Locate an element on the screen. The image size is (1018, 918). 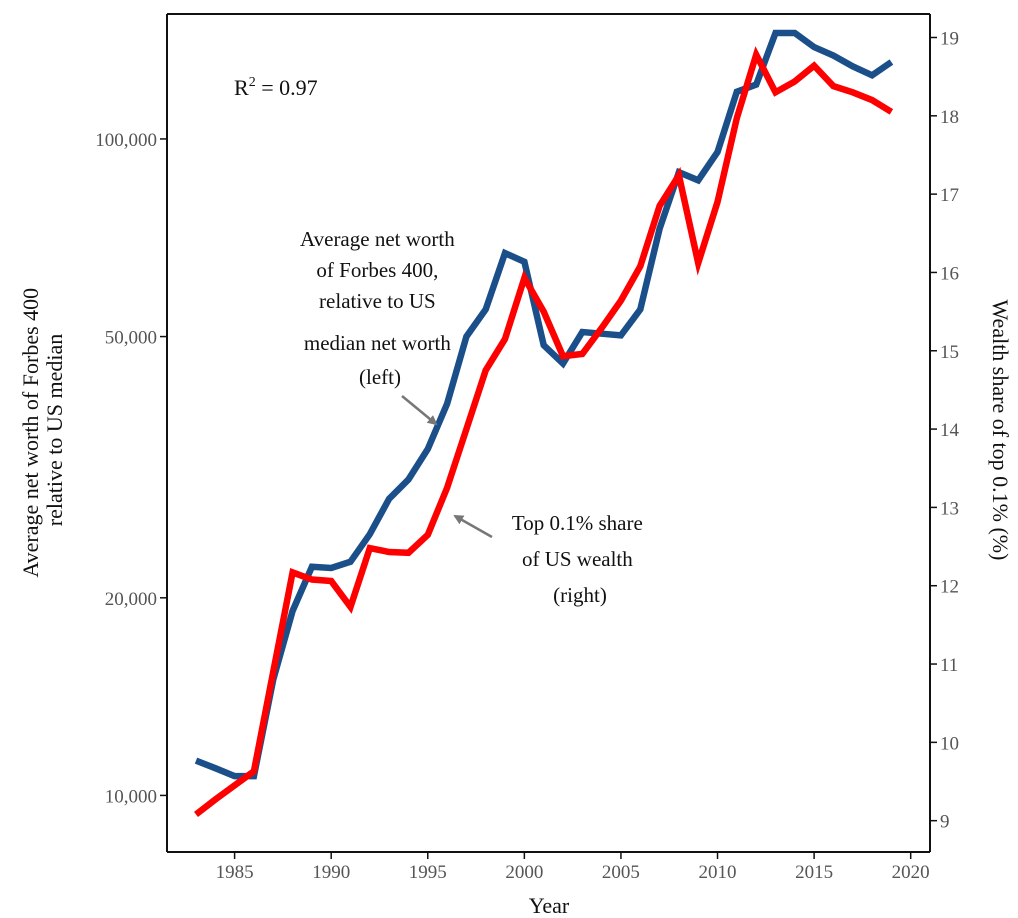
x-tick-label: 2005 is located at coordinates (621, 872).